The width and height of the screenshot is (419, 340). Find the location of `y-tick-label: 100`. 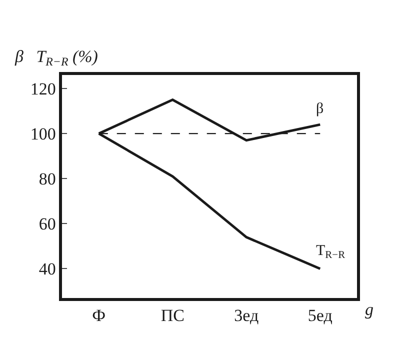

y-tick-label: 100 is located at coordinates (43, 134).